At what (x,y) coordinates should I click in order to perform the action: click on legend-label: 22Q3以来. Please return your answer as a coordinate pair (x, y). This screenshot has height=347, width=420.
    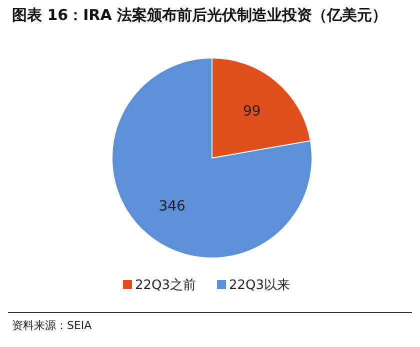
    Looking at the image, I should click on (259, 285).